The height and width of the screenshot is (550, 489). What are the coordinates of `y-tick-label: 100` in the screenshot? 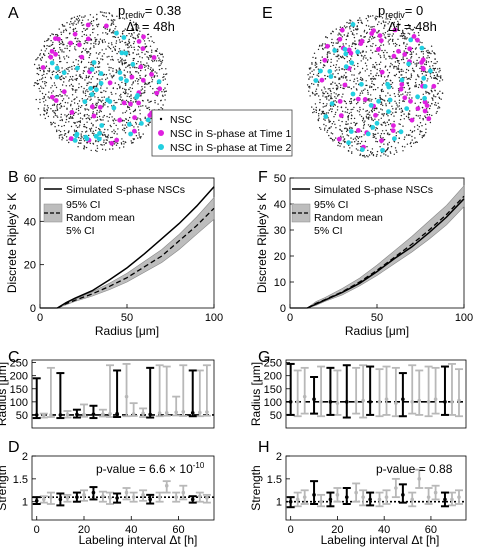 It's located at (19, 403).